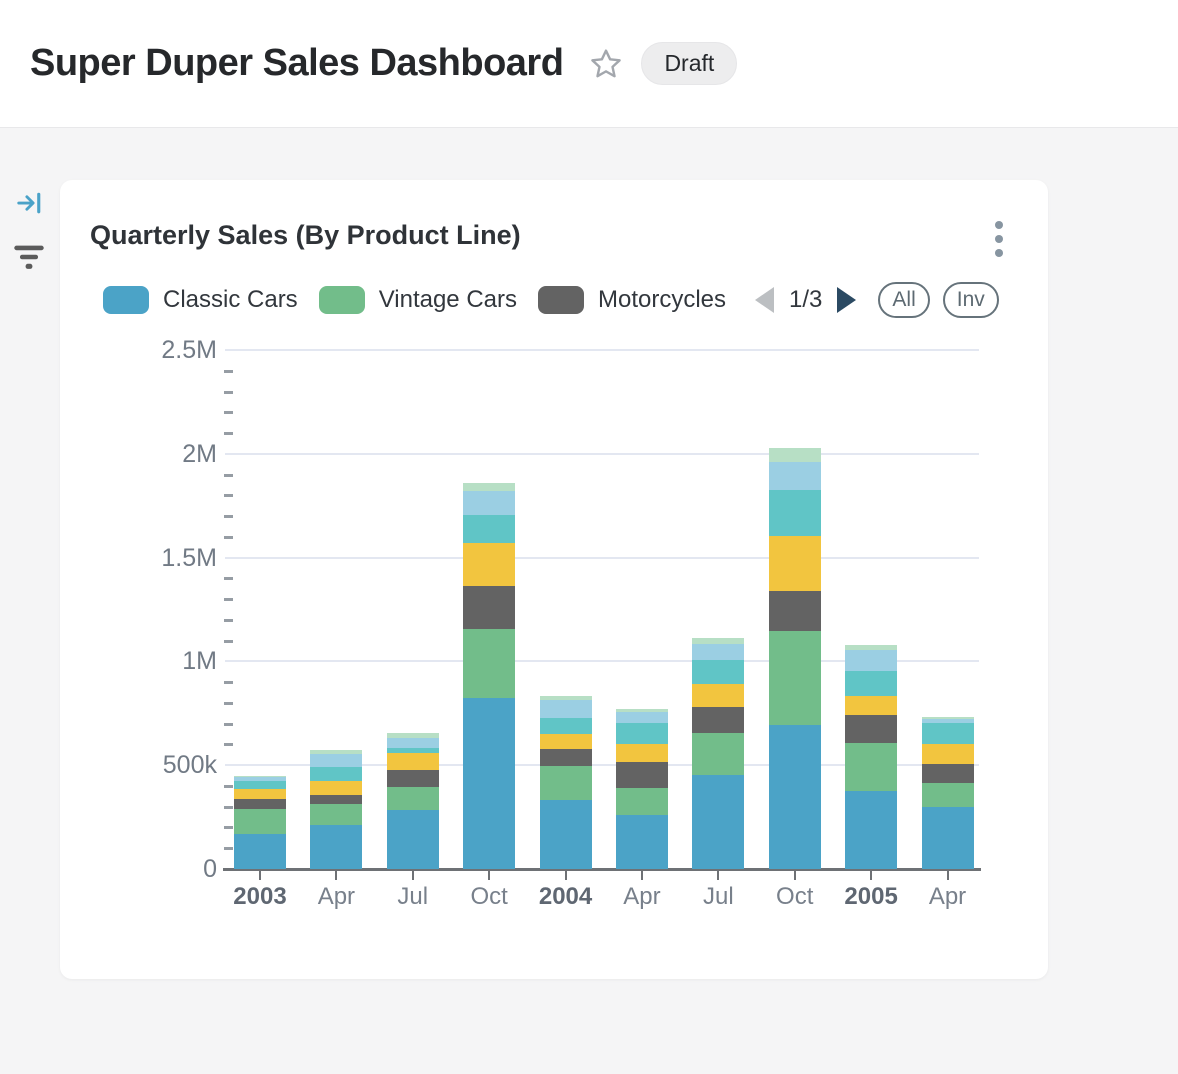 The width and height of the screenshot is (1178, 1074). What do you see at coordinates (765, 300) in the screenshot?
I see `legend-prev-arrow-icon` at bounding box center [765, 300].